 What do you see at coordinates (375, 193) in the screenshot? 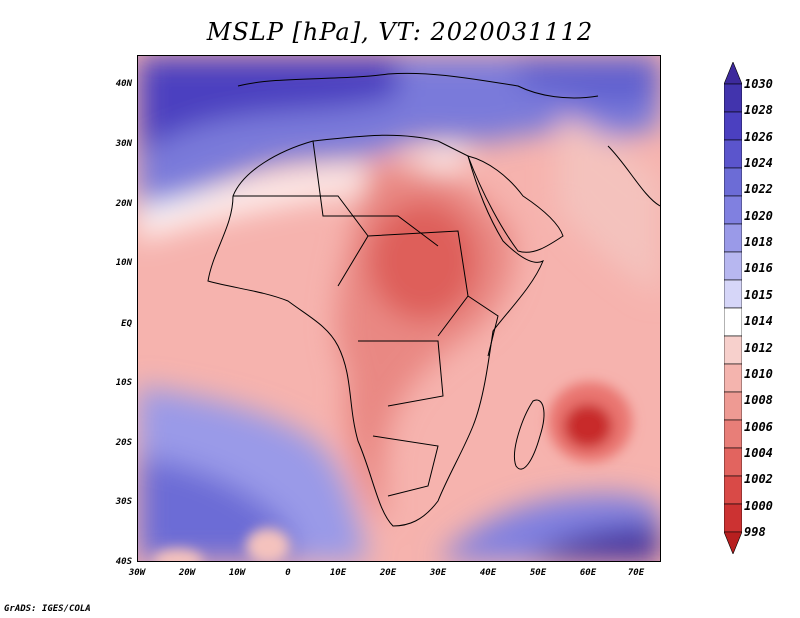
I see `border-north` at bounding box center [375, 193].